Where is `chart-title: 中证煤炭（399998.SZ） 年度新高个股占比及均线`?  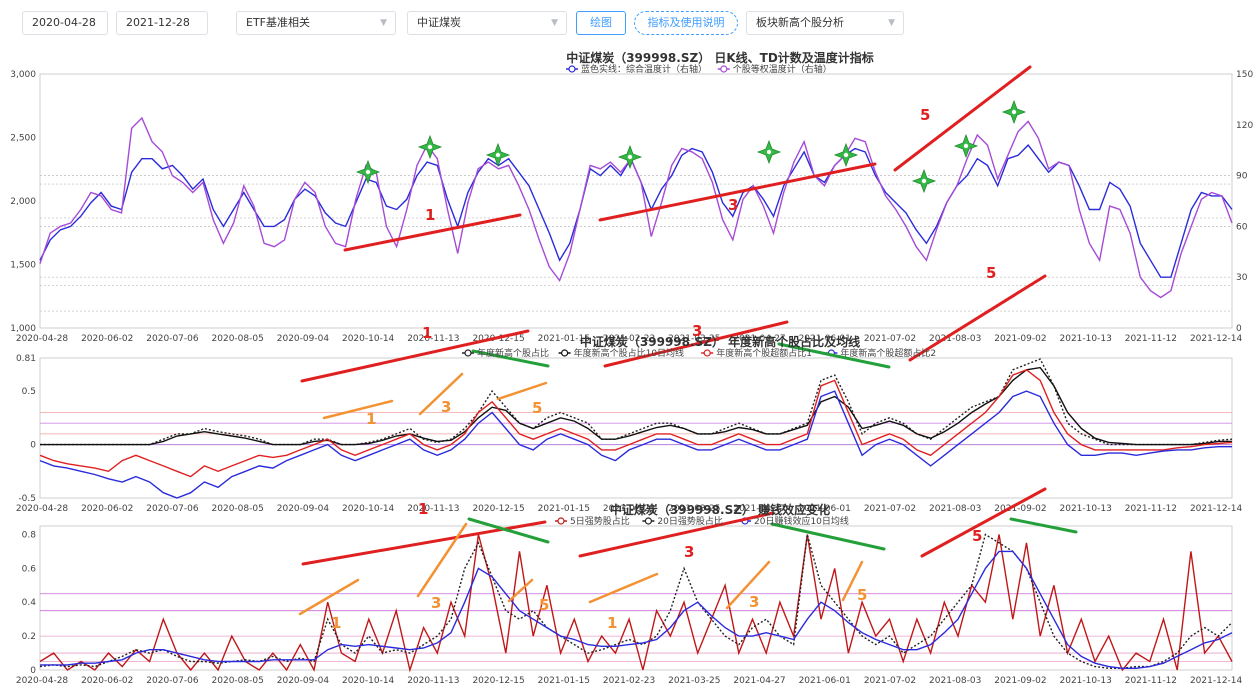
chart-title: 中证煤炭（399998.SZ） 年度新高个股占比及均线 is located at coordinates (720, 341).